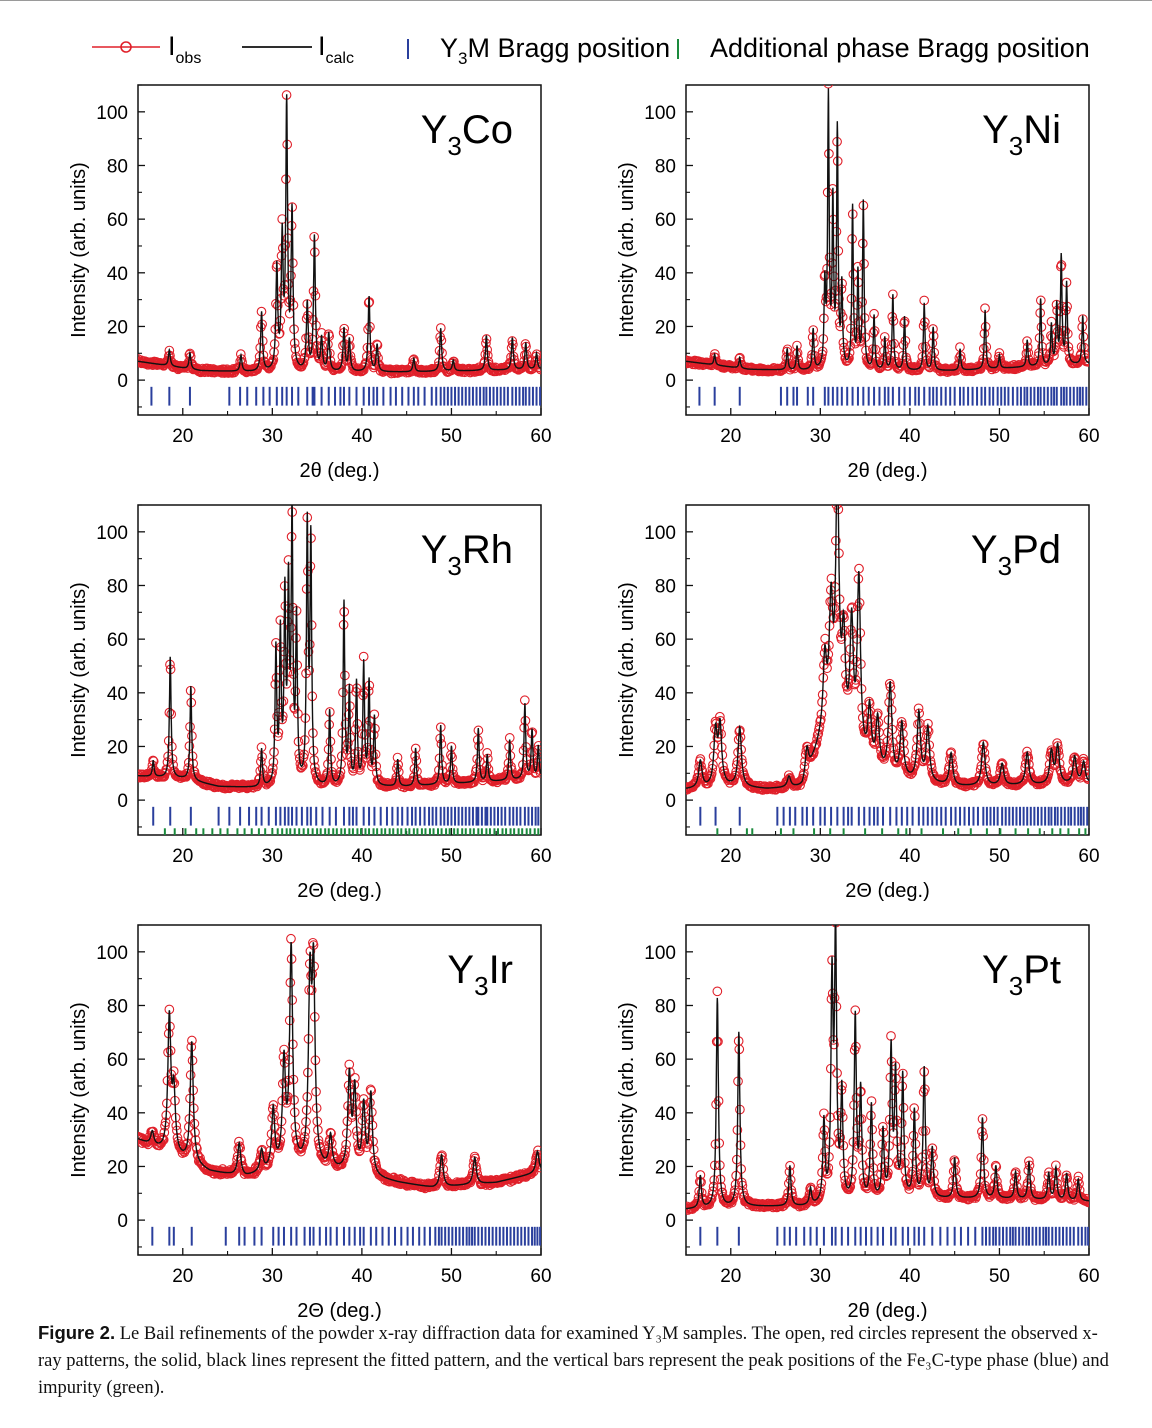 This screenshot has width=1152, height=1428. I want to click on legend-main-phase-label: Y3M Bragg position, so click(555, 50).